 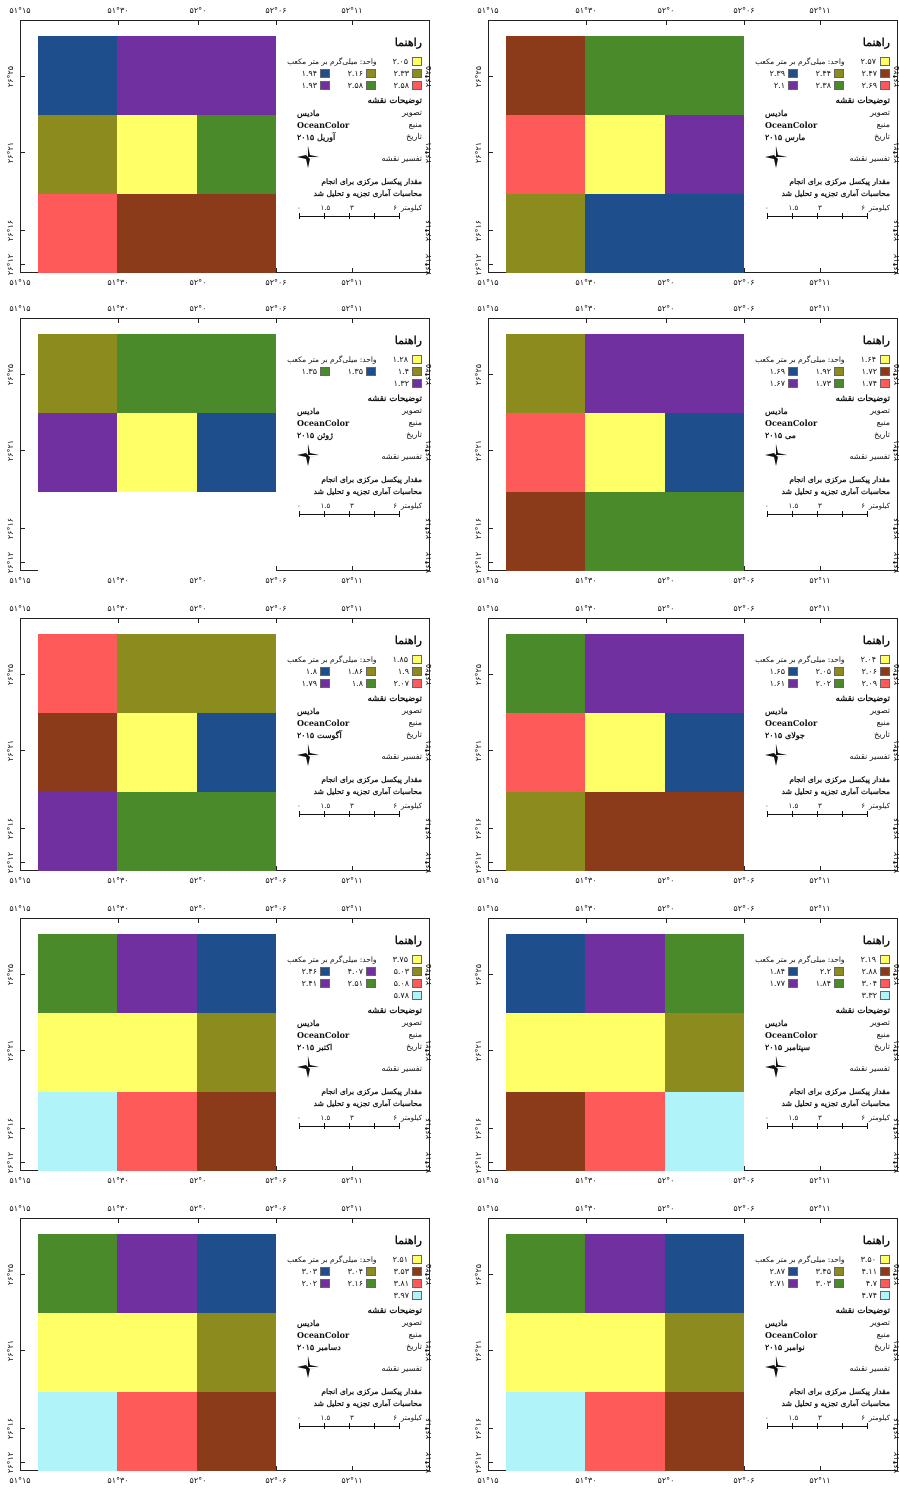 I want to click on legend-item: ۲.۰۶, so click(x=870, y=671).